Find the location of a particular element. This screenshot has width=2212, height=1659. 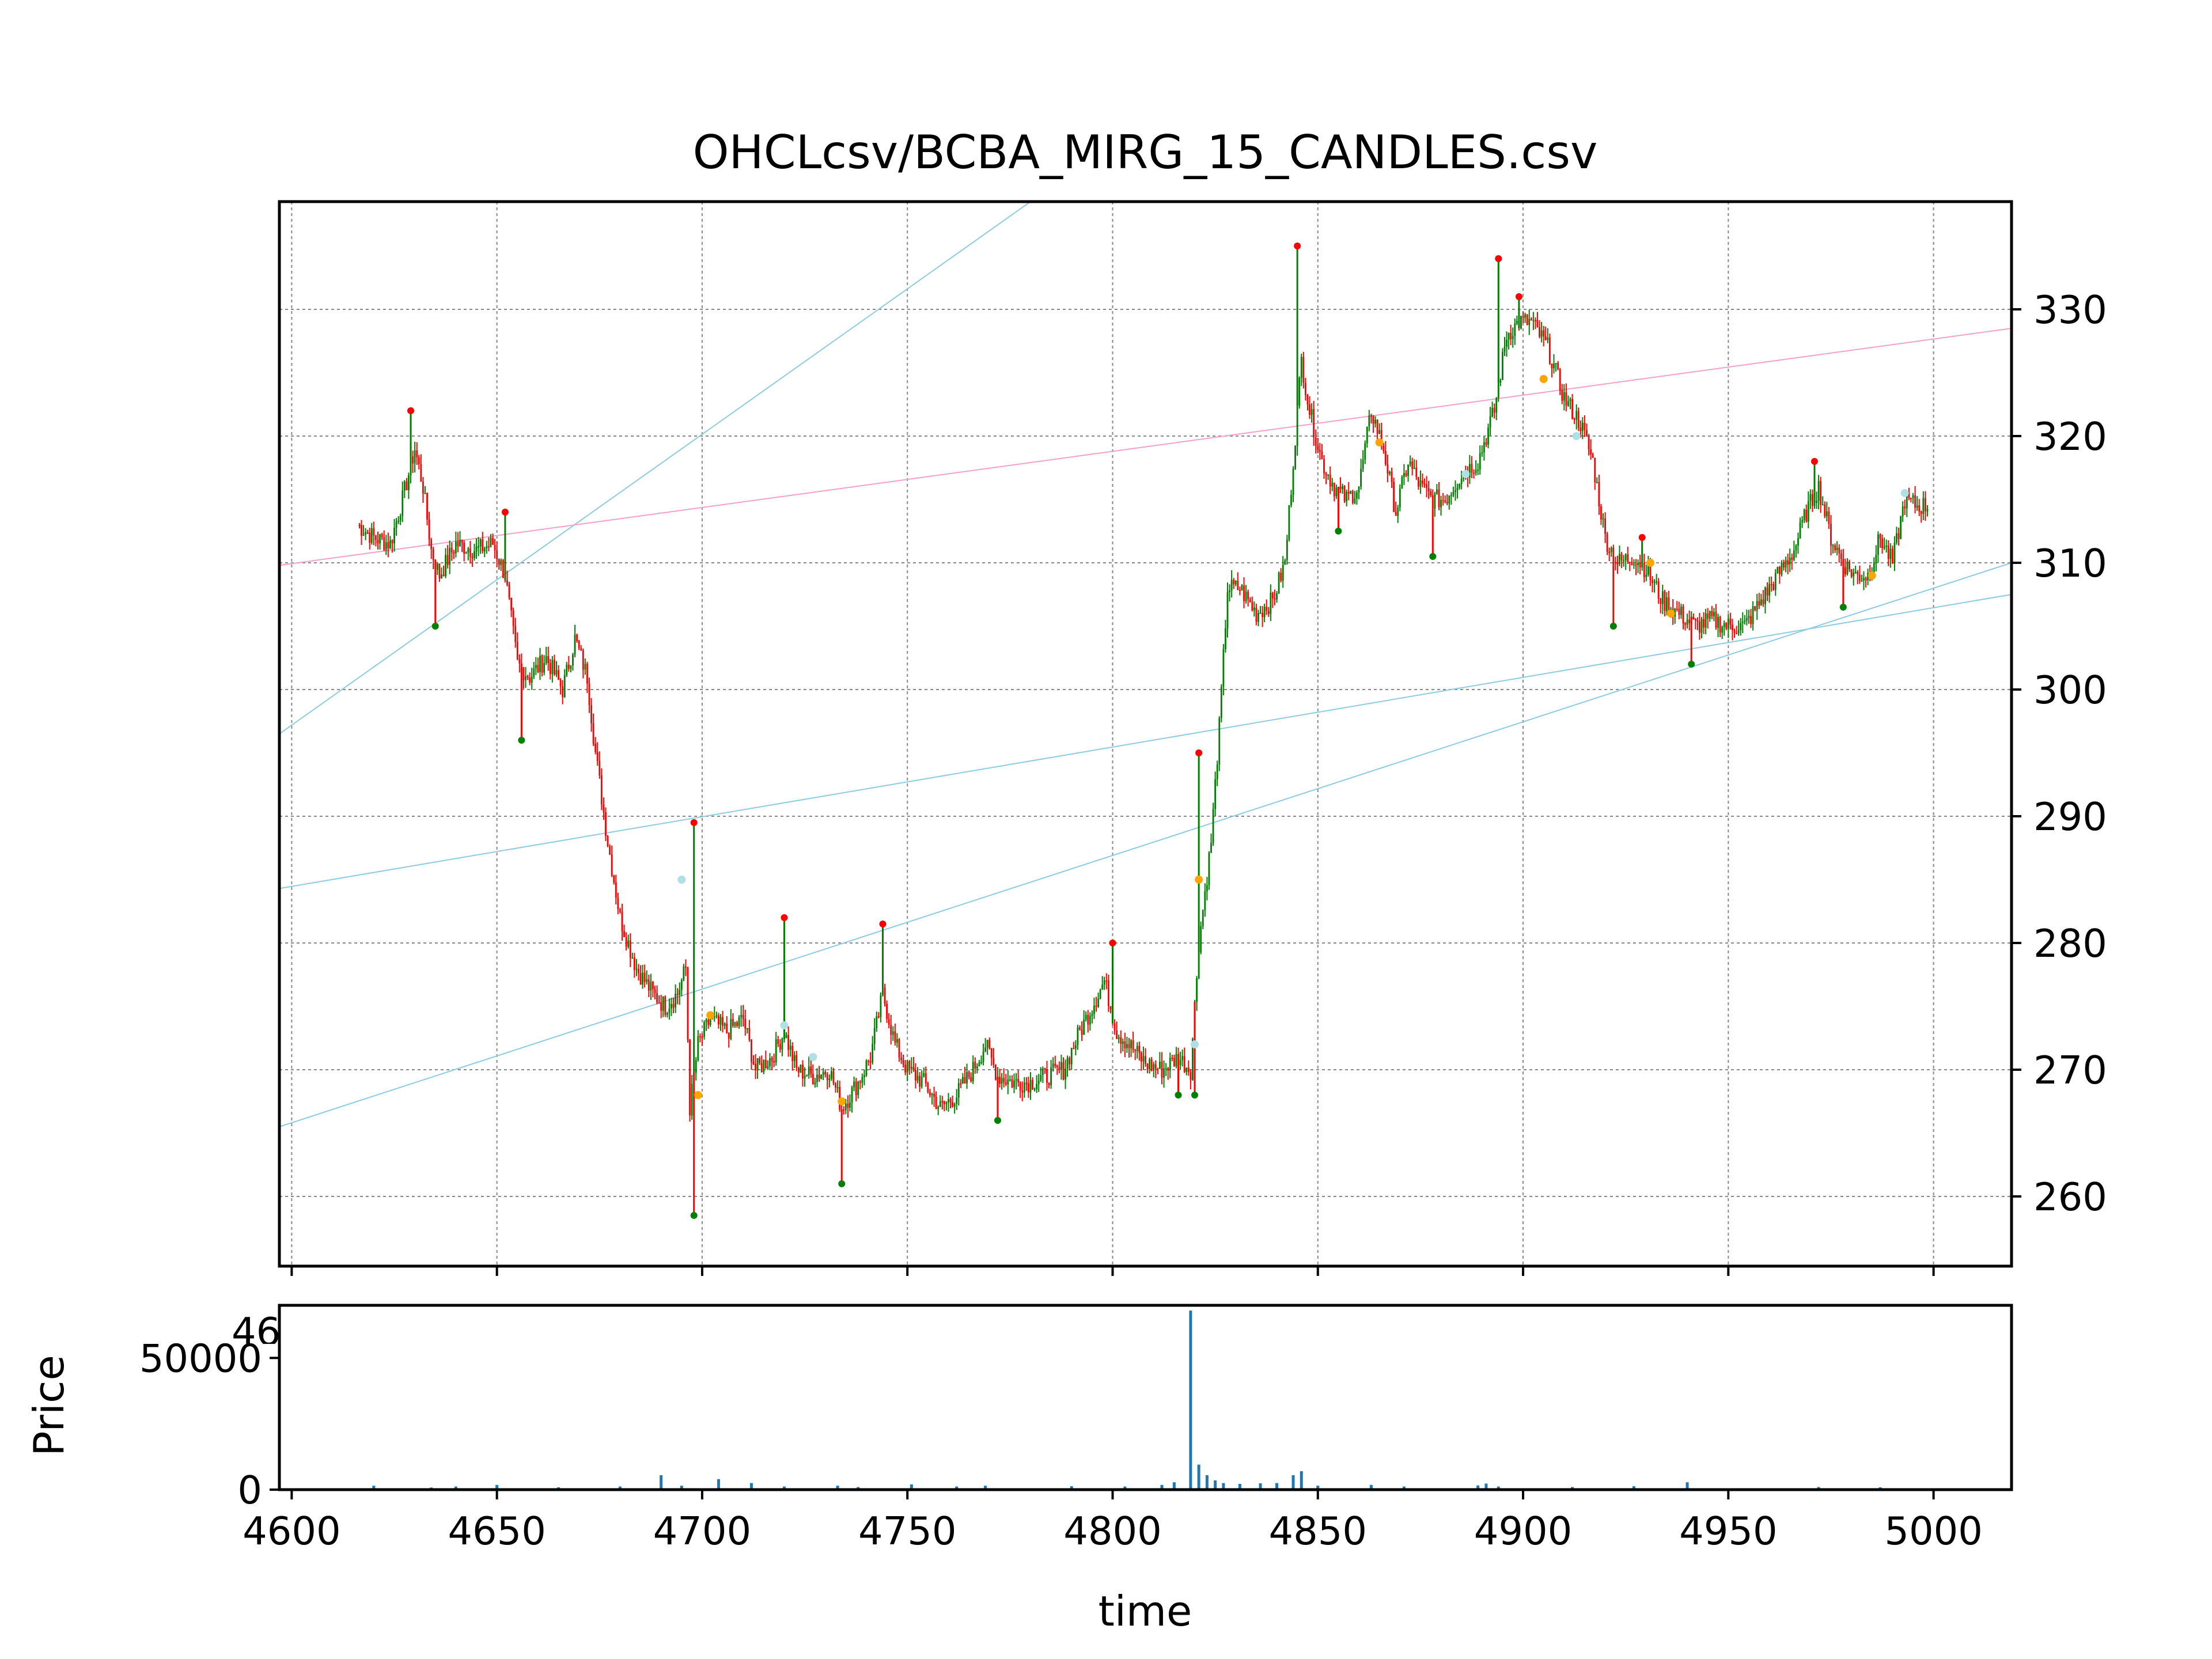

y-axis-label: Price is located at coordinates (49, 1405).